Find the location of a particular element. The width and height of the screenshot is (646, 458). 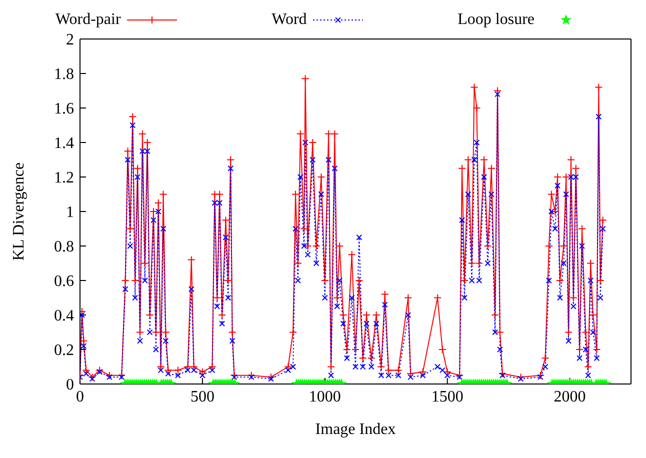

x-tick-label: 500 is located at coordinates (202, 397).